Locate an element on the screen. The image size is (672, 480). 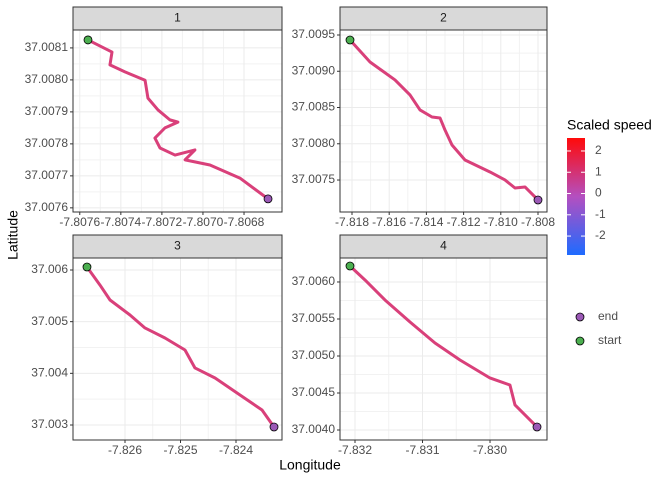
x-tick-label: -7.812 is located at coordinates (464, 222).